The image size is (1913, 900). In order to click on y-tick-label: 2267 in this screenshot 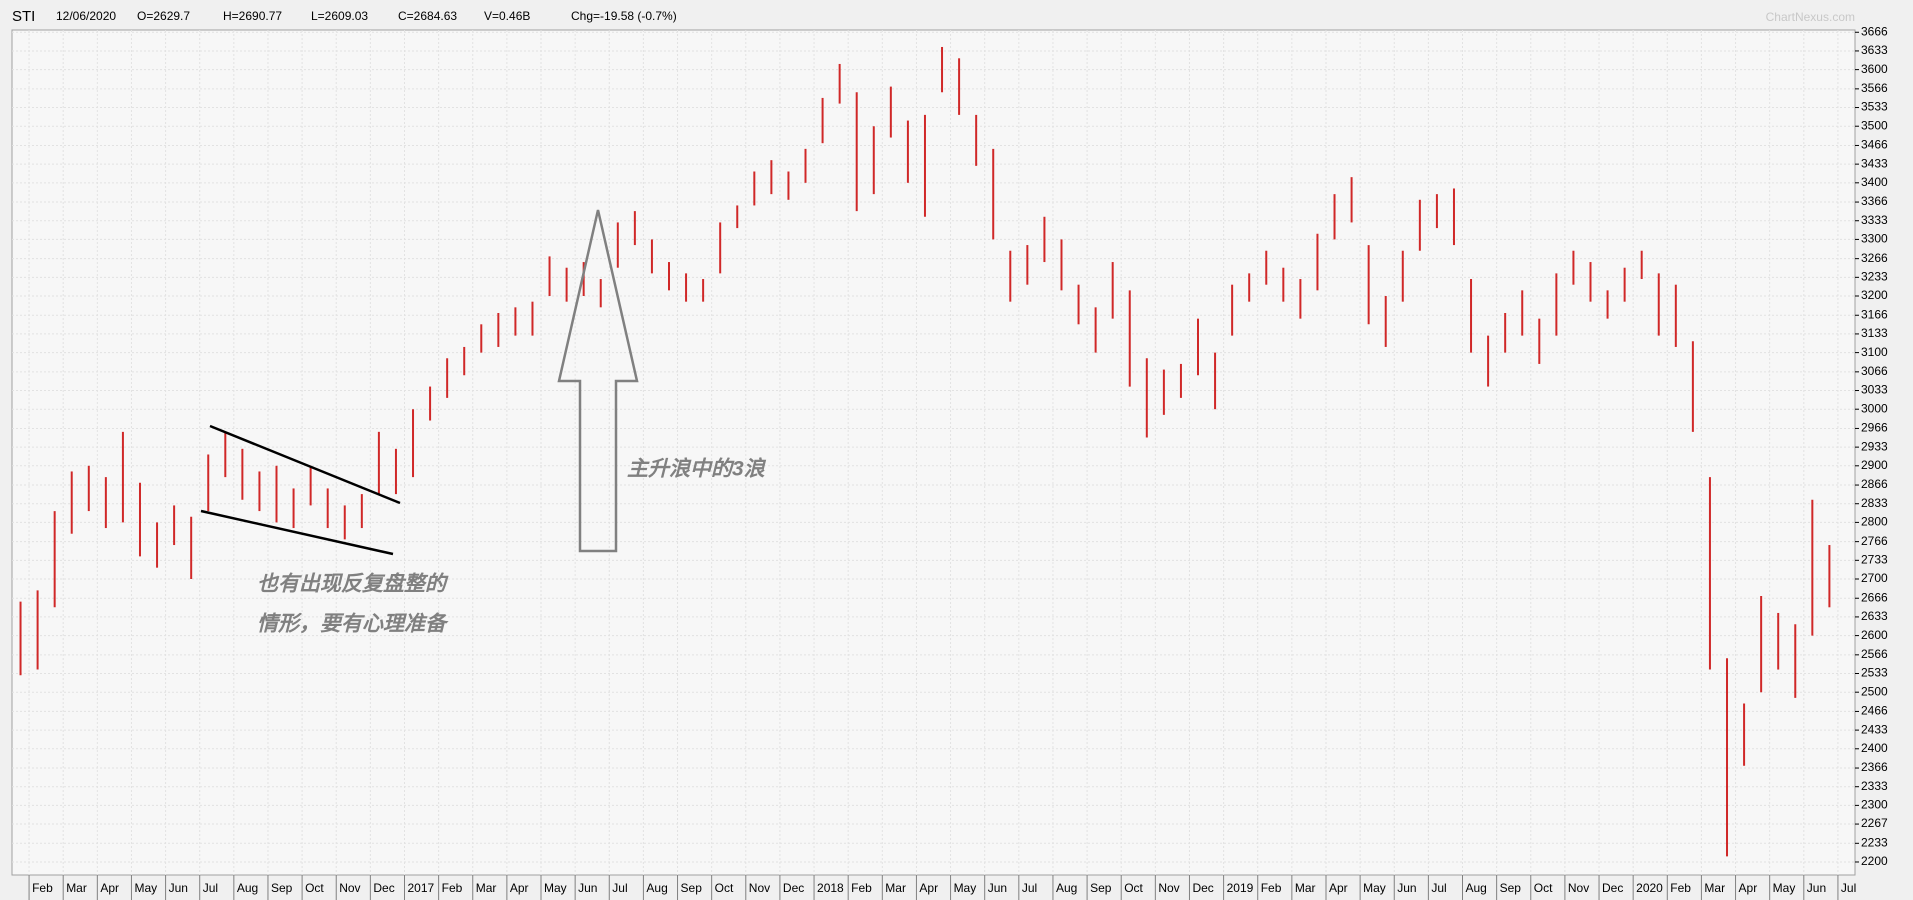, I will do `click(1874, 823)`.